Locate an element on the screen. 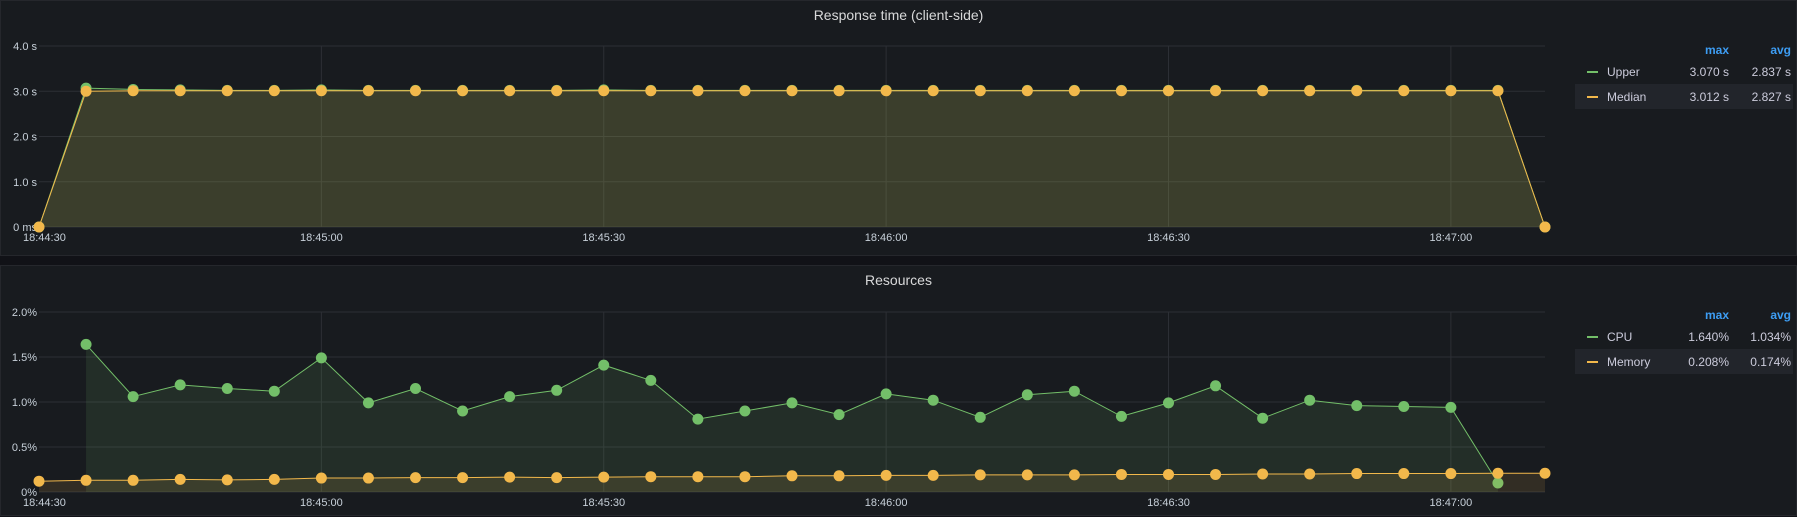  y-tick-label: 1.0 s is located at coordinates (25, 183).